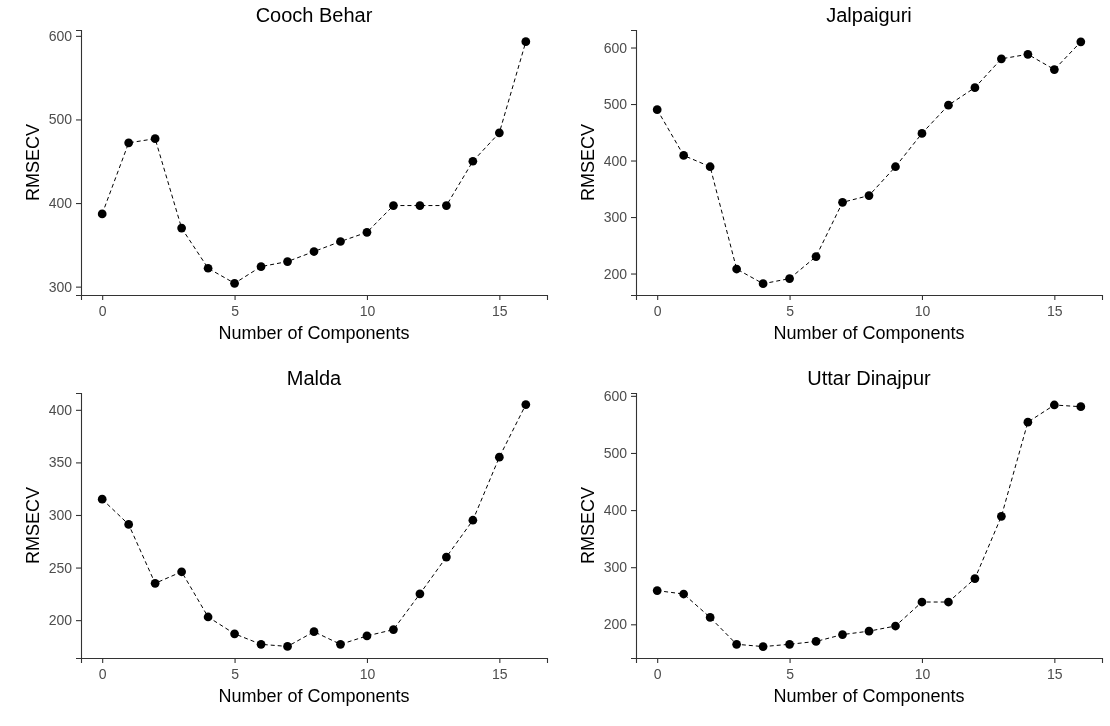 This screenshot has height=726, width=1110. I want to click on chart-title: Cooch Behar, so click(314, 15).